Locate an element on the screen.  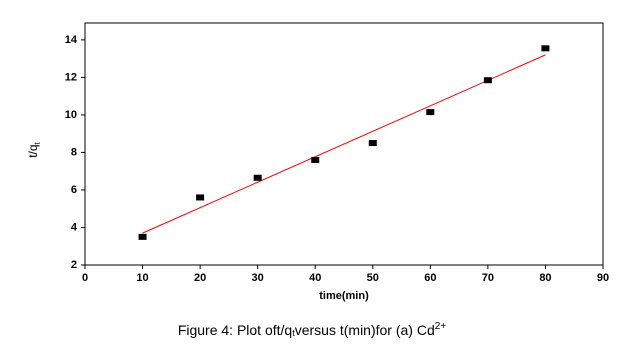
x-tick-label: 0 is located at coordinates (85, 278).